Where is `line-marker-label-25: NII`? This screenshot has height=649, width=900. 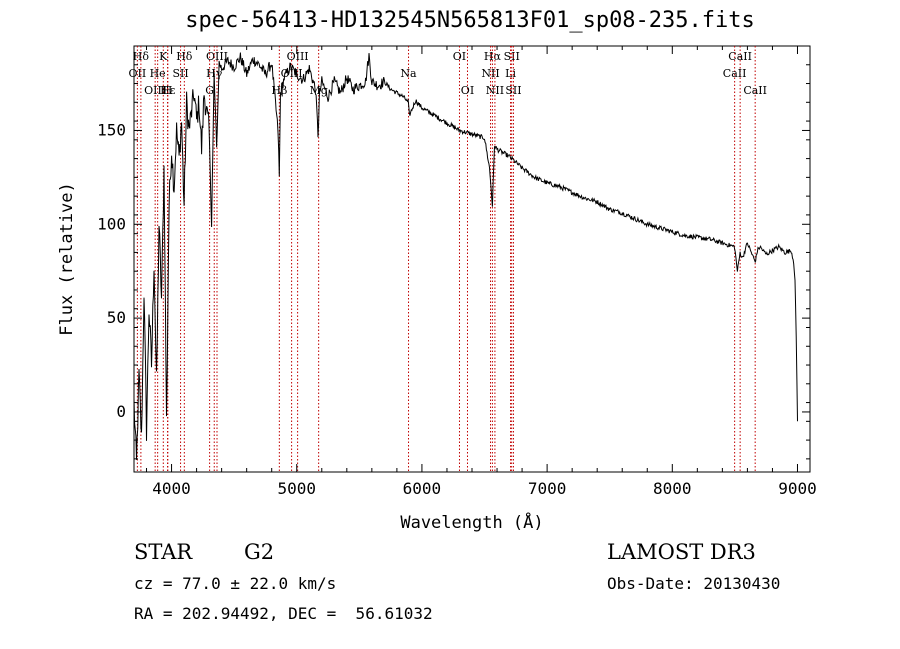 line-marker-label-25: NII is located at coordinates (495, 90).